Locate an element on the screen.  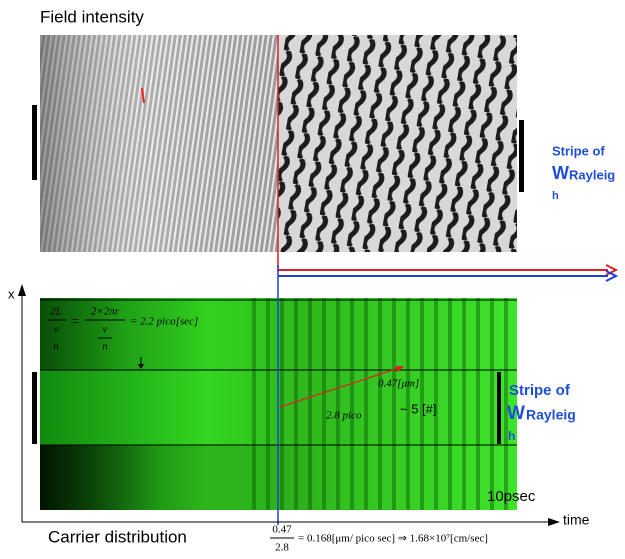
formula: = 0.168[μm/ pico sec] ⇒ 1.68×10⁷[cm/sec] is located at coordinates (393, 539).